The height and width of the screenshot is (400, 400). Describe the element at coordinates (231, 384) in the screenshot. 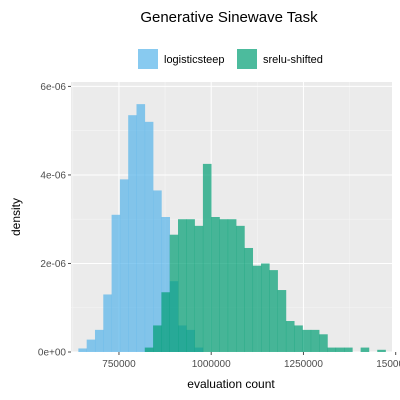

I see `x-axis-title: evaluation count` at that location.